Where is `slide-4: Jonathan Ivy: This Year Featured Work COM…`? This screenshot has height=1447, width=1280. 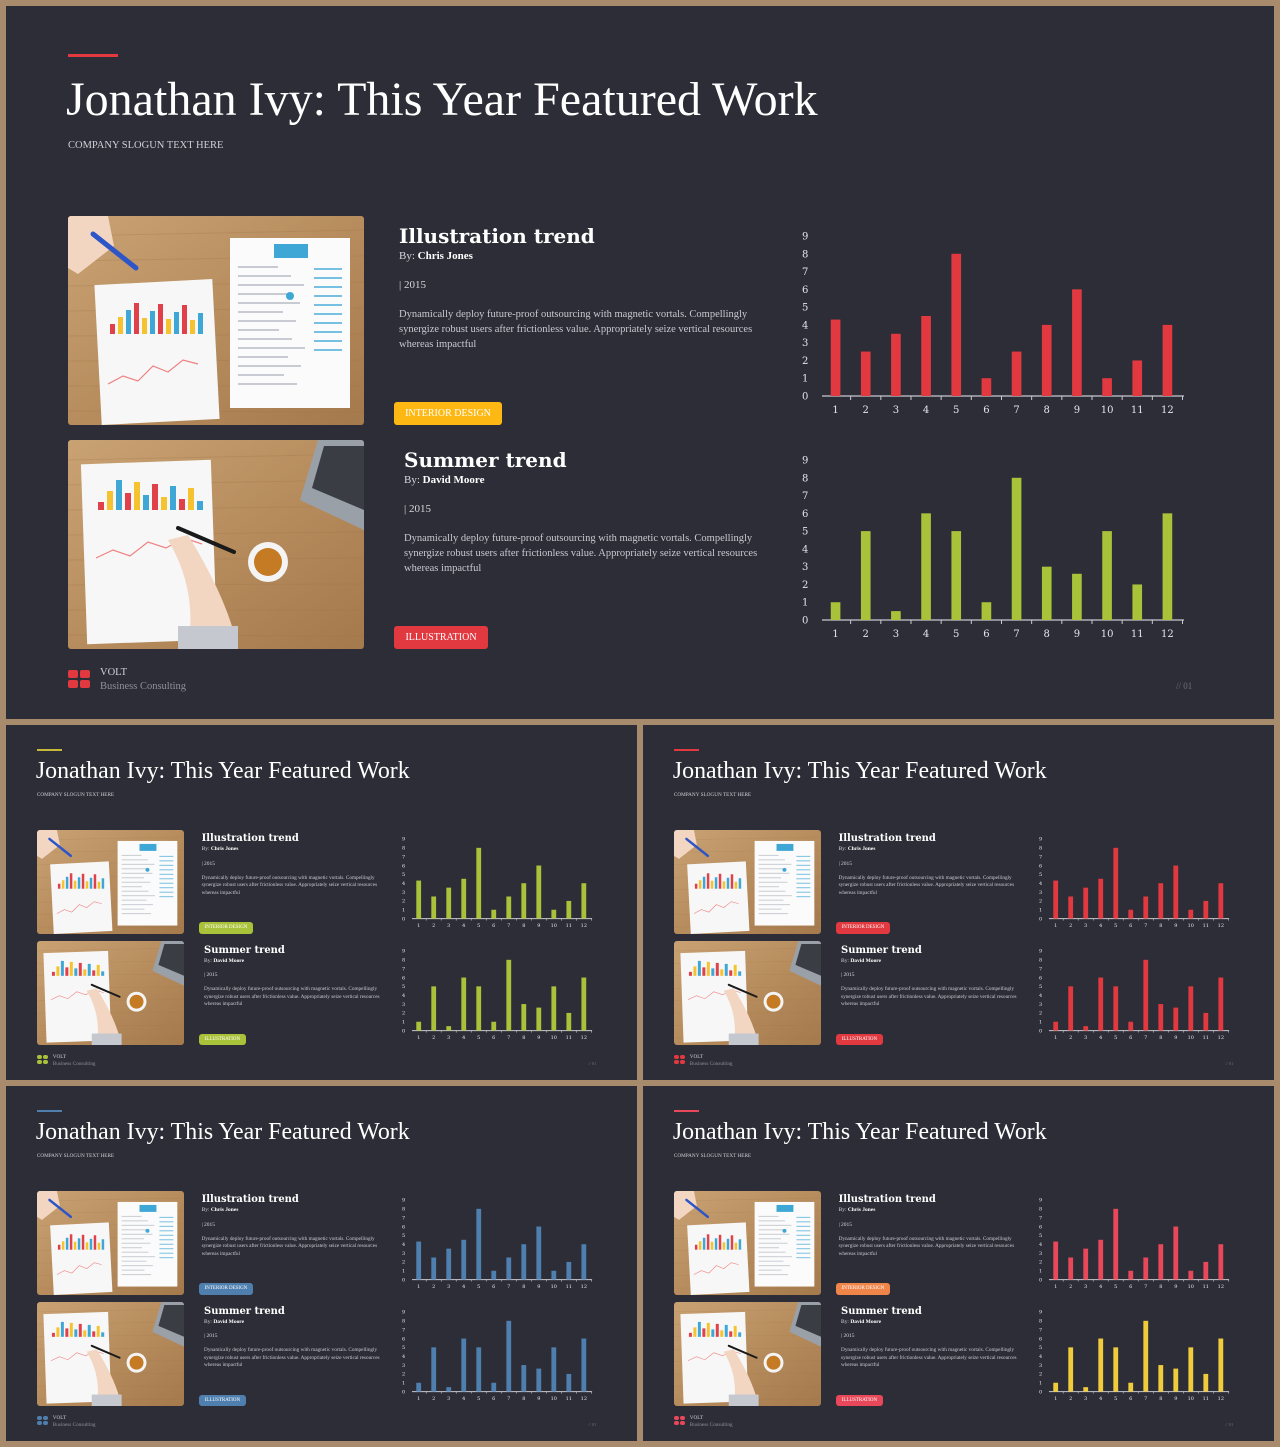
slide-4: Jonathan Ivy: This Year Featured Work COM… is located at coordinates (321, 1263).